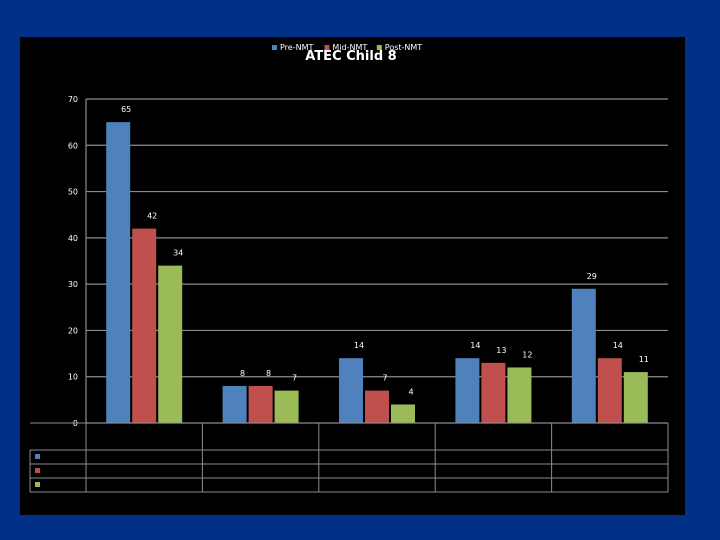 The image size is (720, 540). I want to click on y-tick-label: 10, so click(73, 377).